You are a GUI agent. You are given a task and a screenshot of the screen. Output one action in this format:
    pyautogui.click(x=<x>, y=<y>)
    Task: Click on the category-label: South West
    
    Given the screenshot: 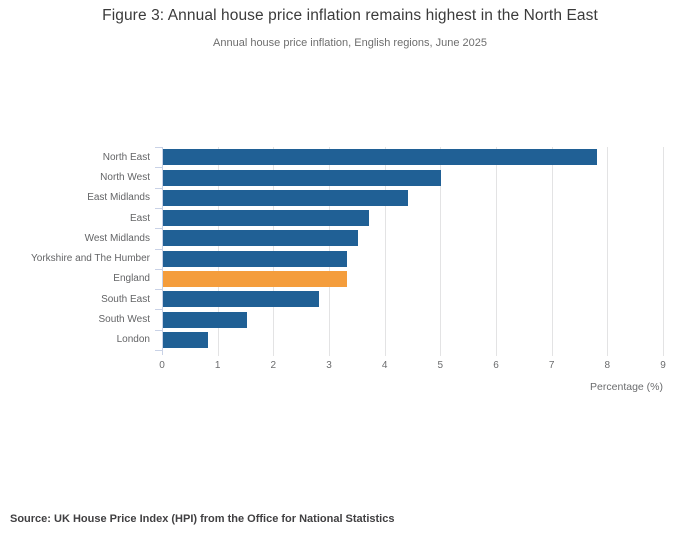 What is the action you would take?
    pyautogui.click(x=124, y=320)
    